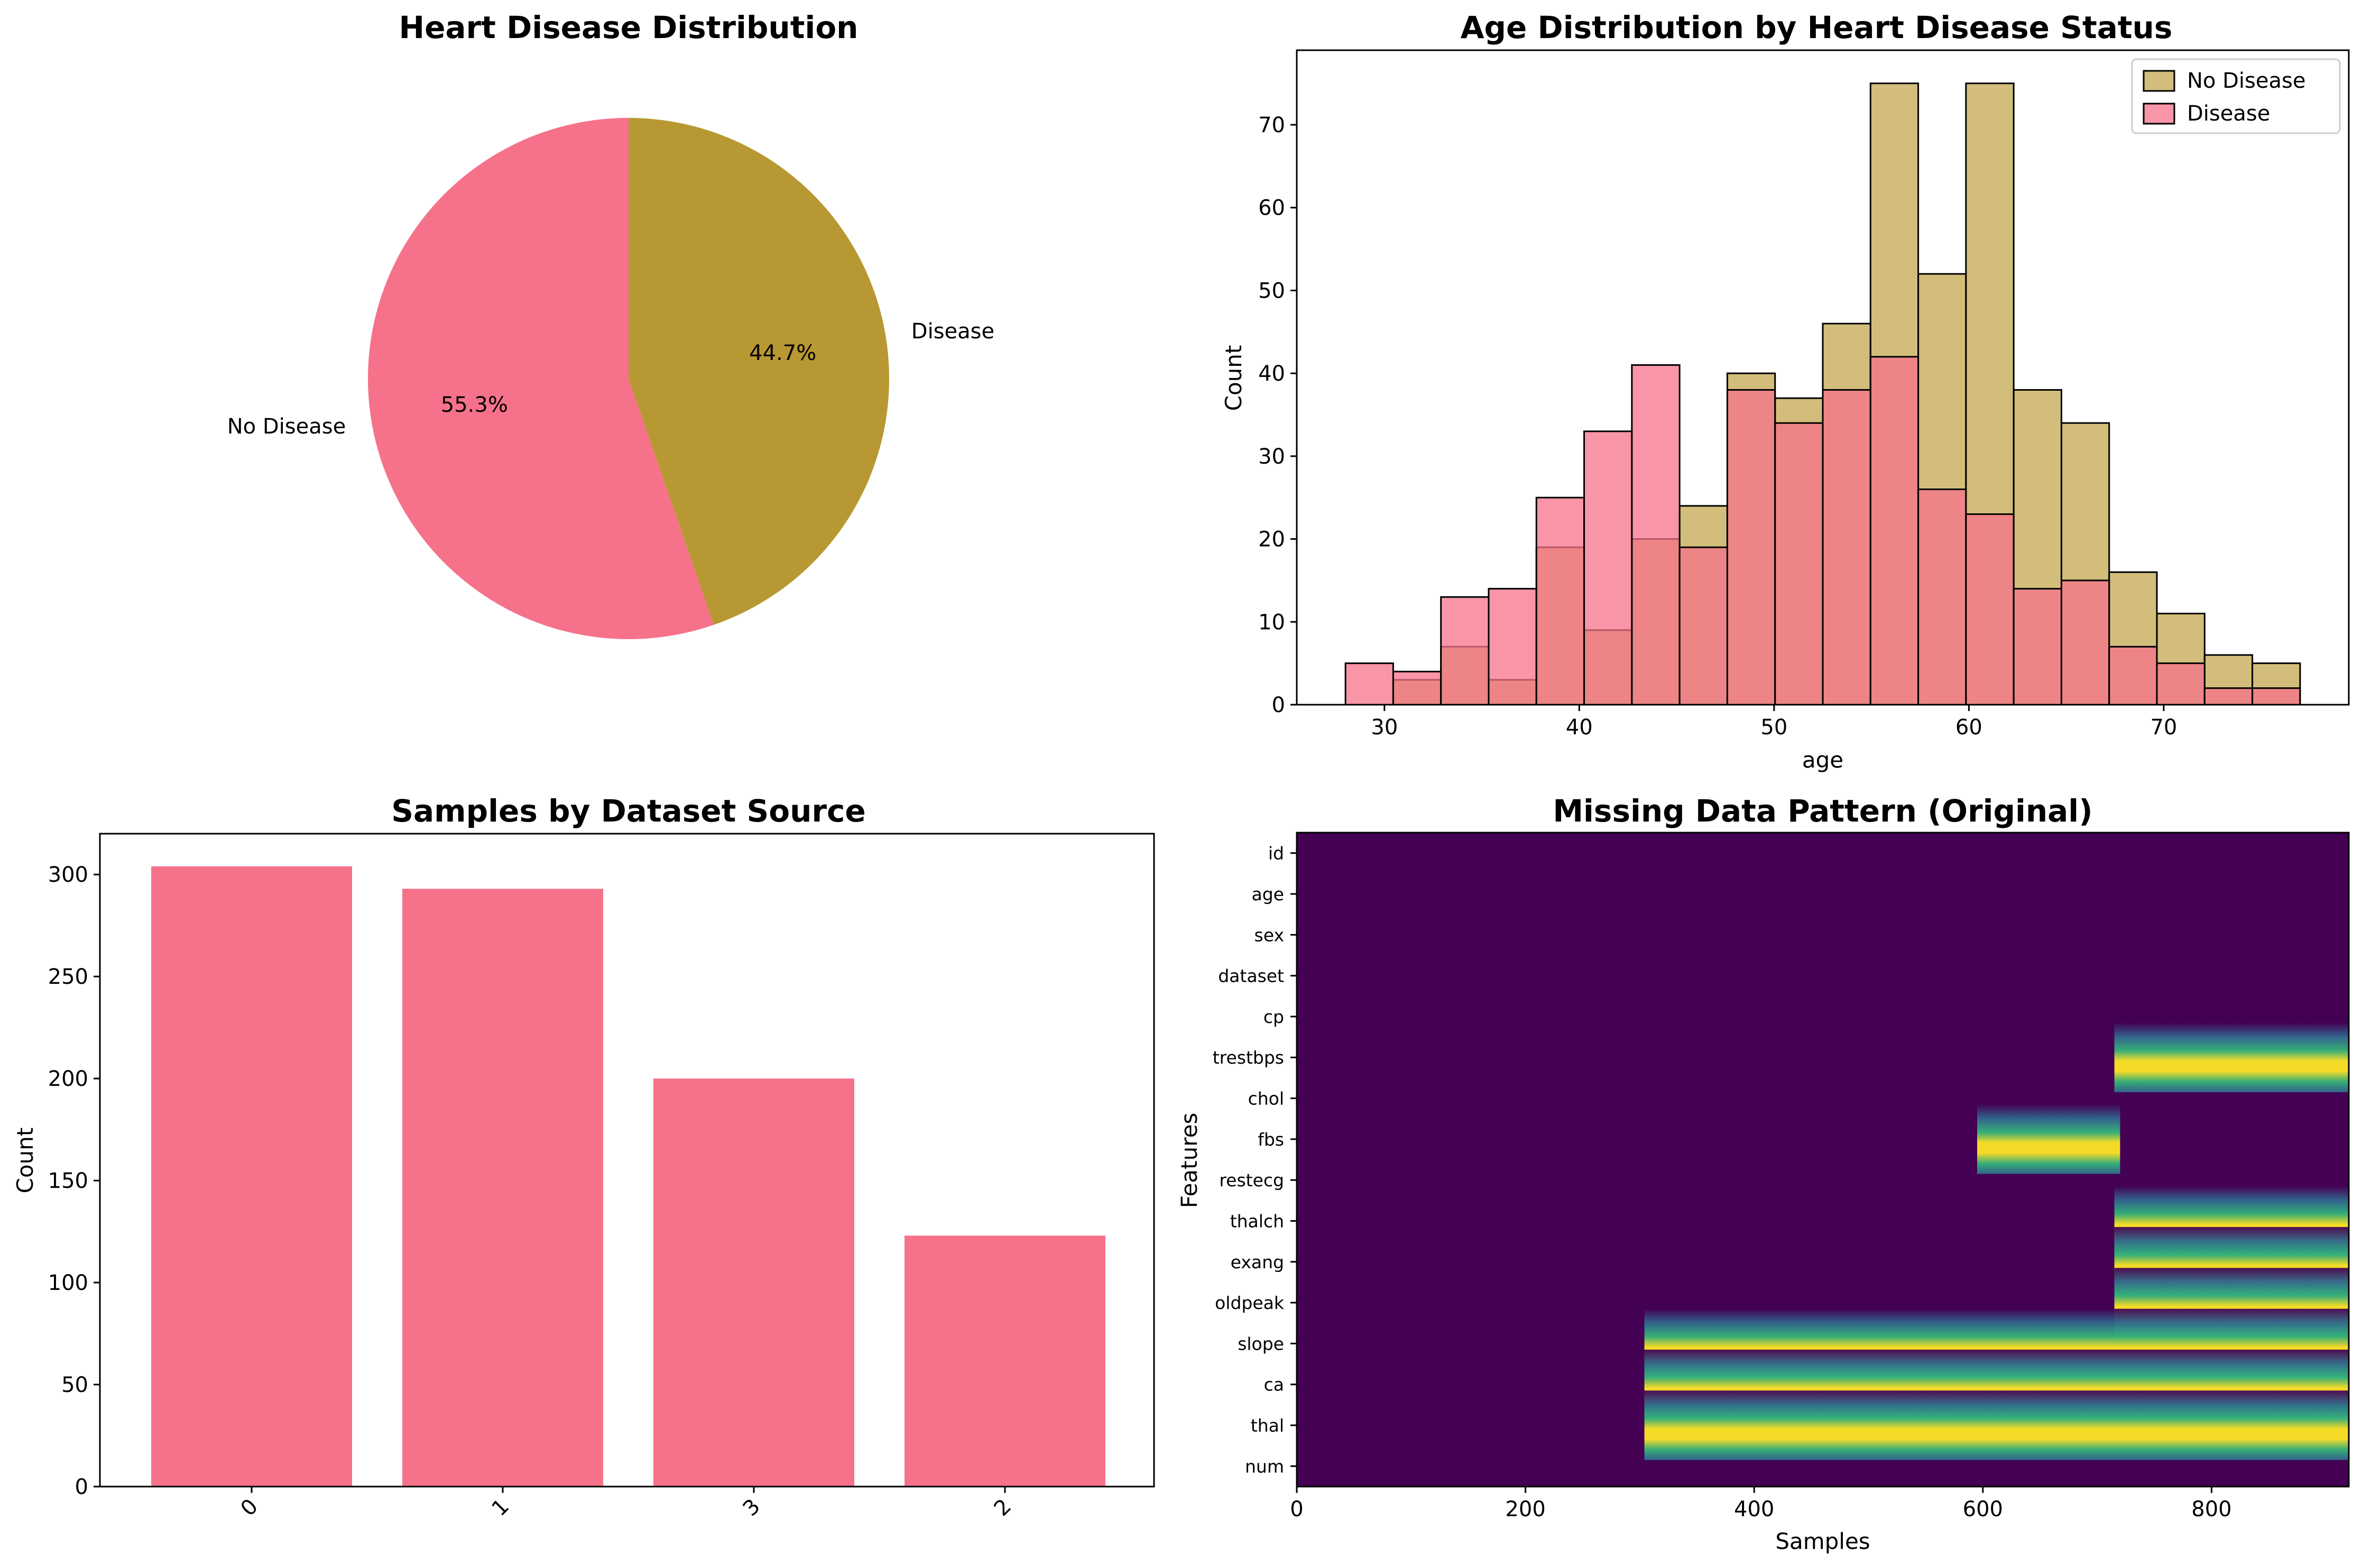 The image size is (2362, 1568). Describe the element at coordinates (68, 1283) in the screenshot. I see `dataset-y-tick-label: 100` at that location.